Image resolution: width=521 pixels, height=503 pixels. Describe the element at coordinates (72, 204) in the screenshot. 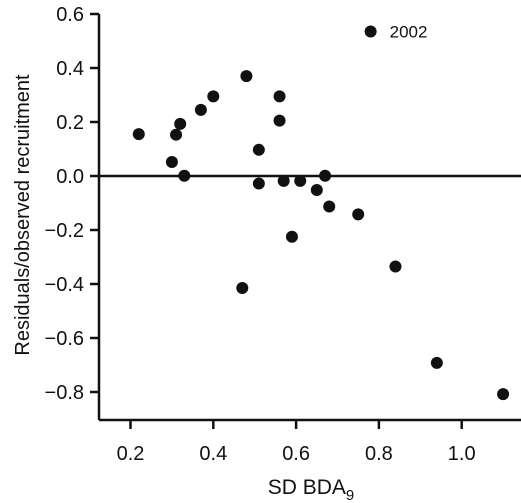

I see `y-ticks: 0.6 0.4 0.2 0.0 −0.2 −0.4 −0.6 −0.8` at that location.